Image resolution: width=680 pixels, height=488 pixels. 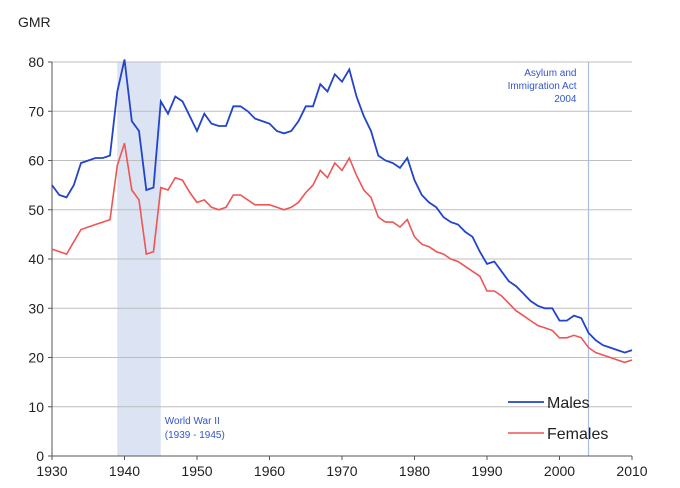 I want to click on x-tick-label: 2010, so click(x=631, y=471).